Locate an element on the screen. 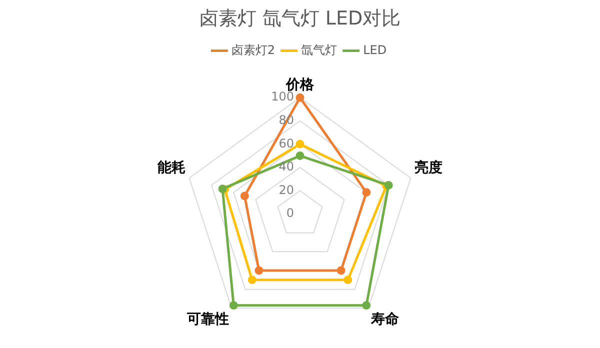  spoke-label: 寿命 is located at coordinates (385, 319).